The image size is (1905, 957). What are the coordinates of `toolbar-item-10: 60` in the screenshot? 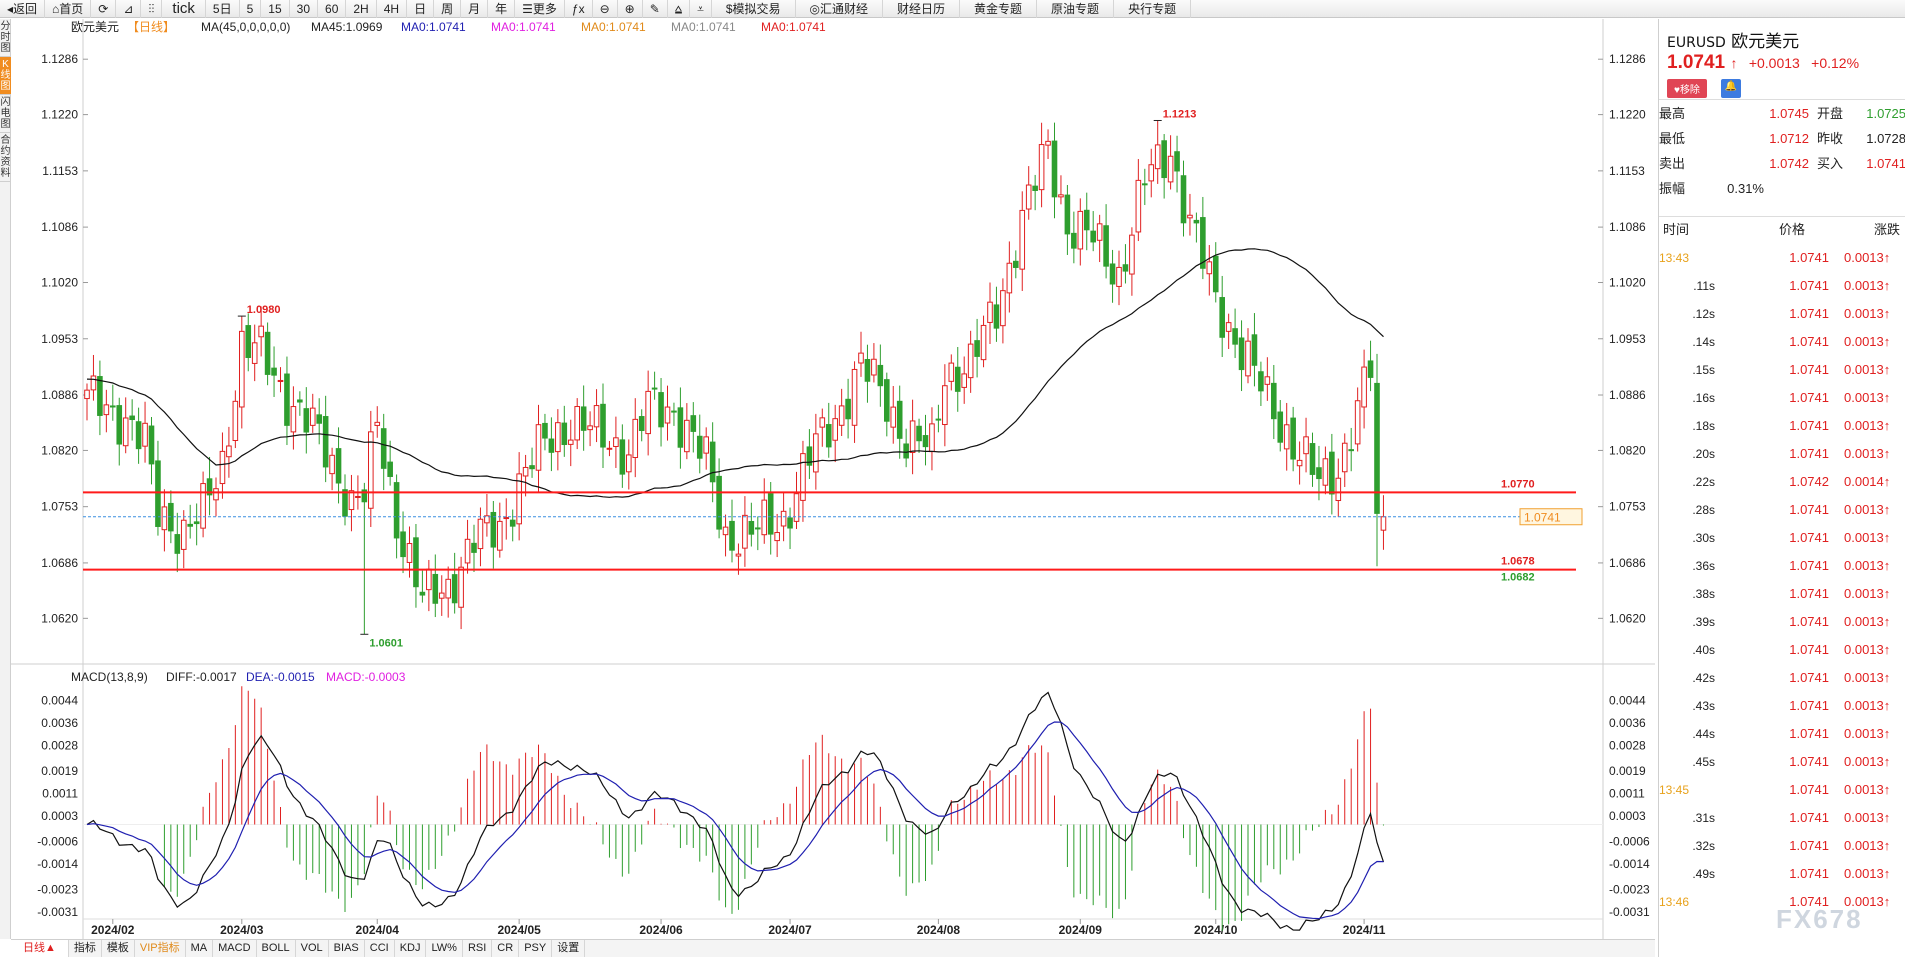 It's located at (332, 9).